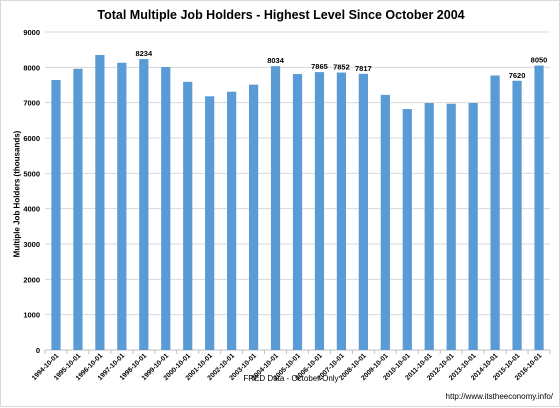  What do you see at coordinates (31, 315) in the screenshot?
I see `y-tick-label: 1000` at bounding box center [31, 315].